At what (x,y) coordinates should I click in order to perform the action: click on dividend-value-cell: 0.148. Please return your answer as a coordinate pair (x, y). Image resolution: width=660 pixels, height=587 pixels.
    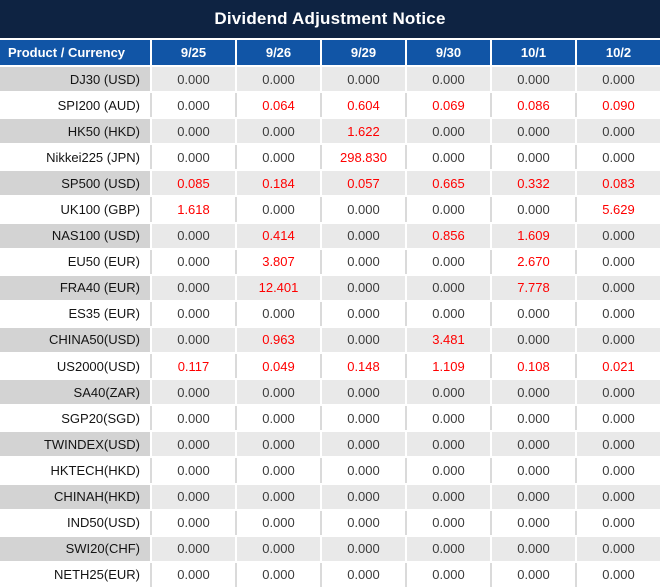
    Looking at the image, I should click on (362, 366).